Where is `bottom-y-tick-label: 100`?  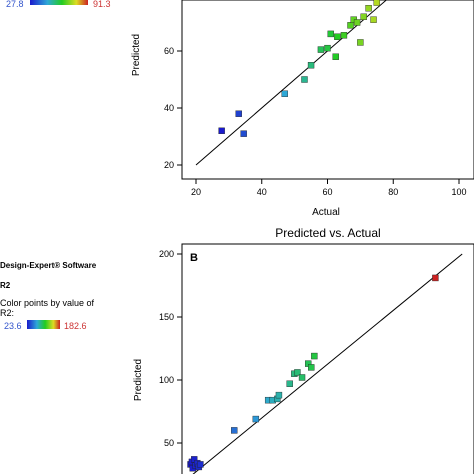
bottom-y-tick-label: 100 is located at coordinates (166, 380).